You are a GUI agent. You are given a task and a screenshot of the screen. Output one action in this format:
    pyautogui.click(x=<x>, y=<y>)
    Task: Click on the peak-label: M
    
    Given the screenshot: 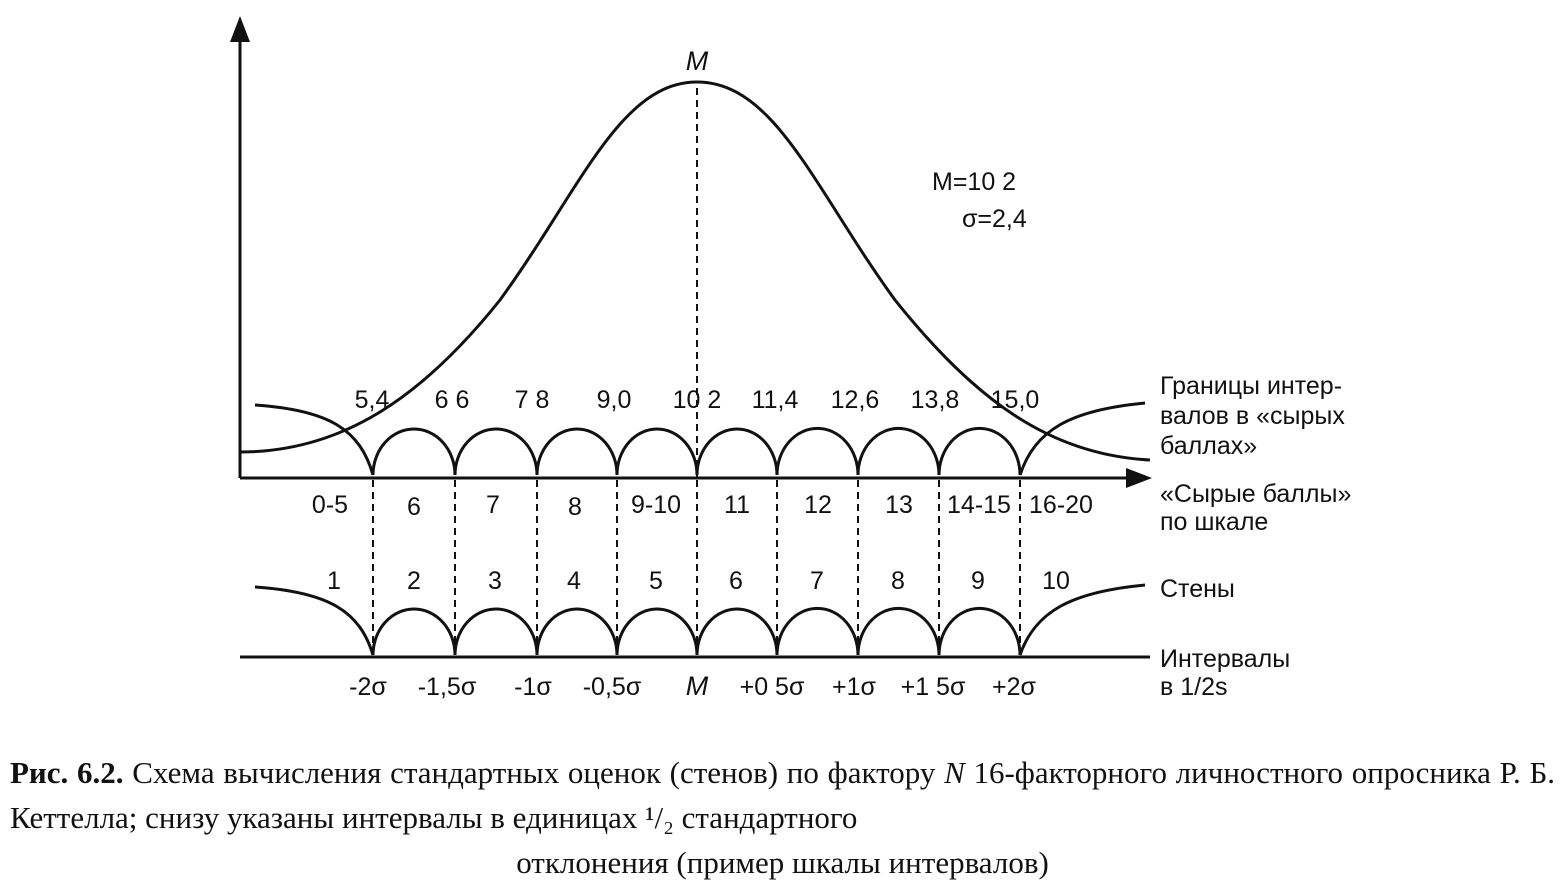 What is the action you would take?
    pyautogui.click(x=697, y=61)
    